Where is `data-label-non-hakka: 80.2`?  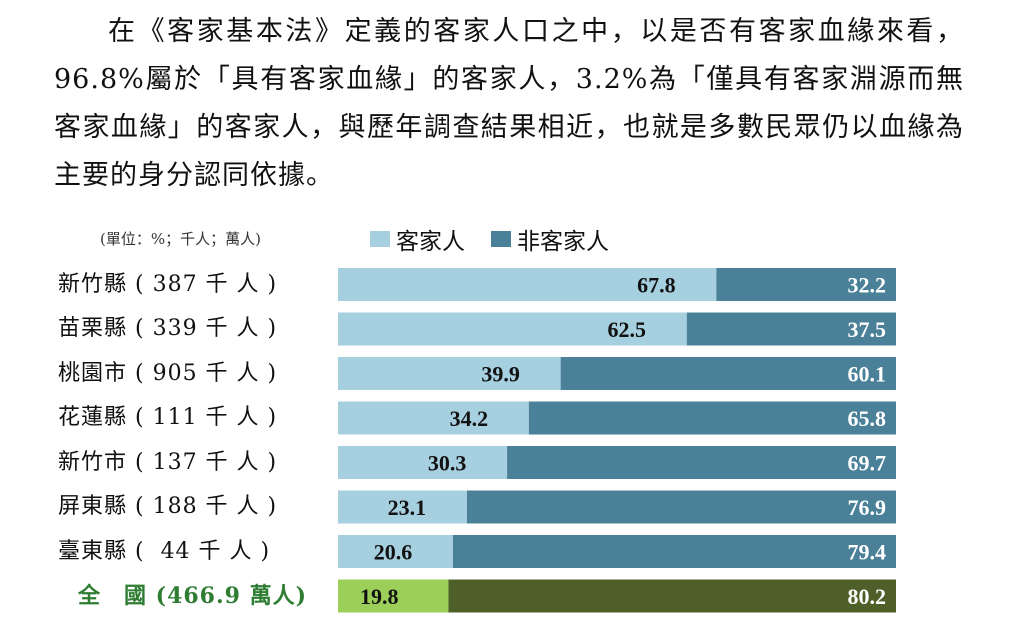
data-label-non-hakka: 80.2 is located at coordinates (867, 596).